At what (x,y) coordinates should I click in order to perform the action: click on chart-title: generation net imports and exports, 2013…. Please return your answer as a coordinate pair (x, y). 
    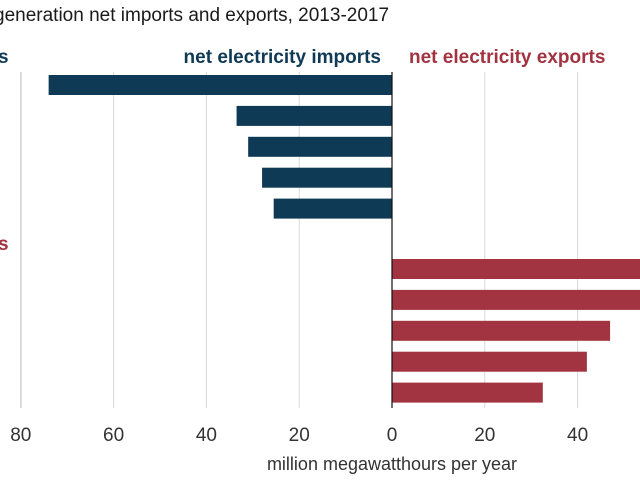
    Looking at the image, I should click on (195, 15).